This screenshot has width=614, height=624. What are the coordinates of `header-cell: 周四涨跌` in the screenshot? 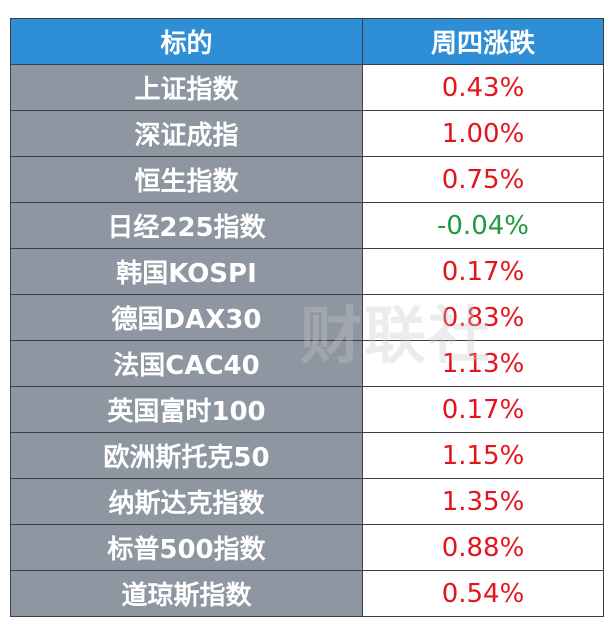 It's located at (483, 41).